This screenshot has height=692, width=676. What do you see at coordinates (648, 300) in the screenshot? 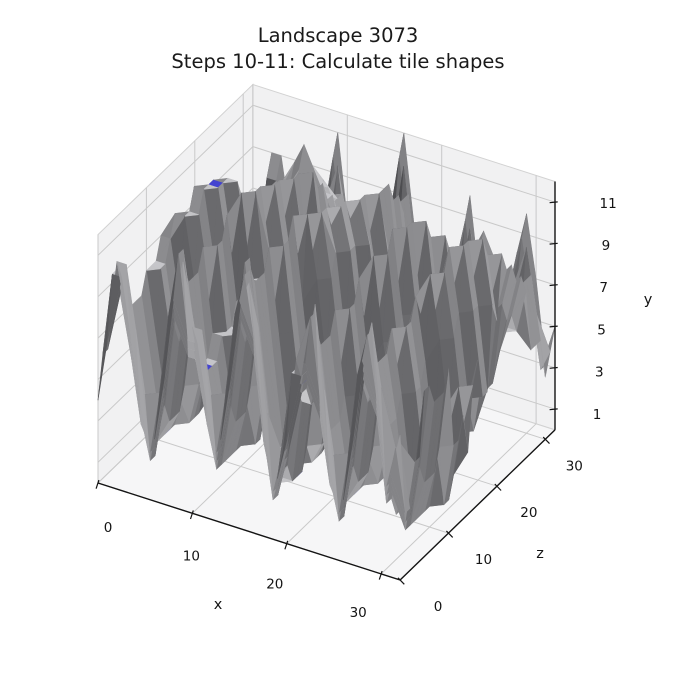
I see `y-axis-label: y` at bounding box center [648, 300].